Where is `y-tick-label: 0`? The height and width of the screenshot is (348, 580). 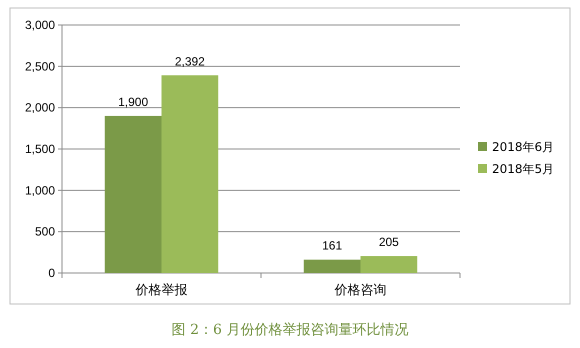
y-tick-label: 0 is located at coordinates (52, 273).